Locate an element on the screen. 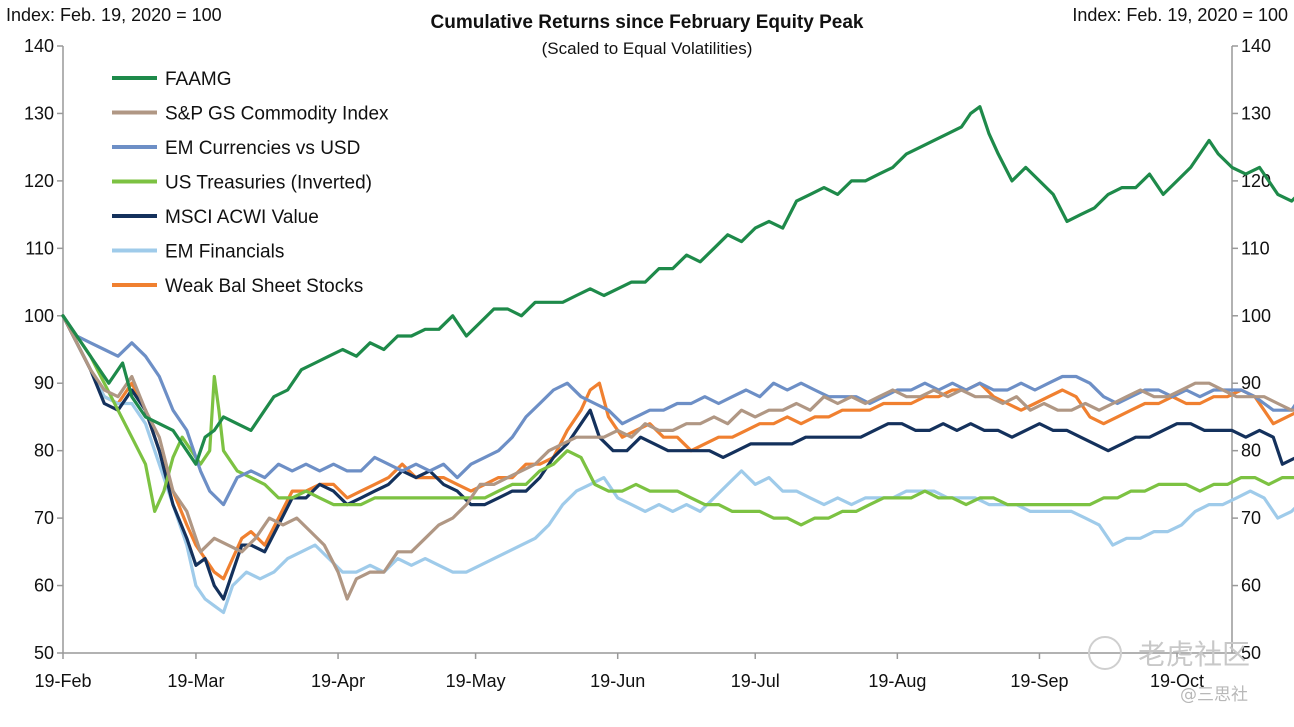  legend-label-weak-bal-sheet-stocks: Weak Bal Sheet Stocks is located at coordinates (264, 286).